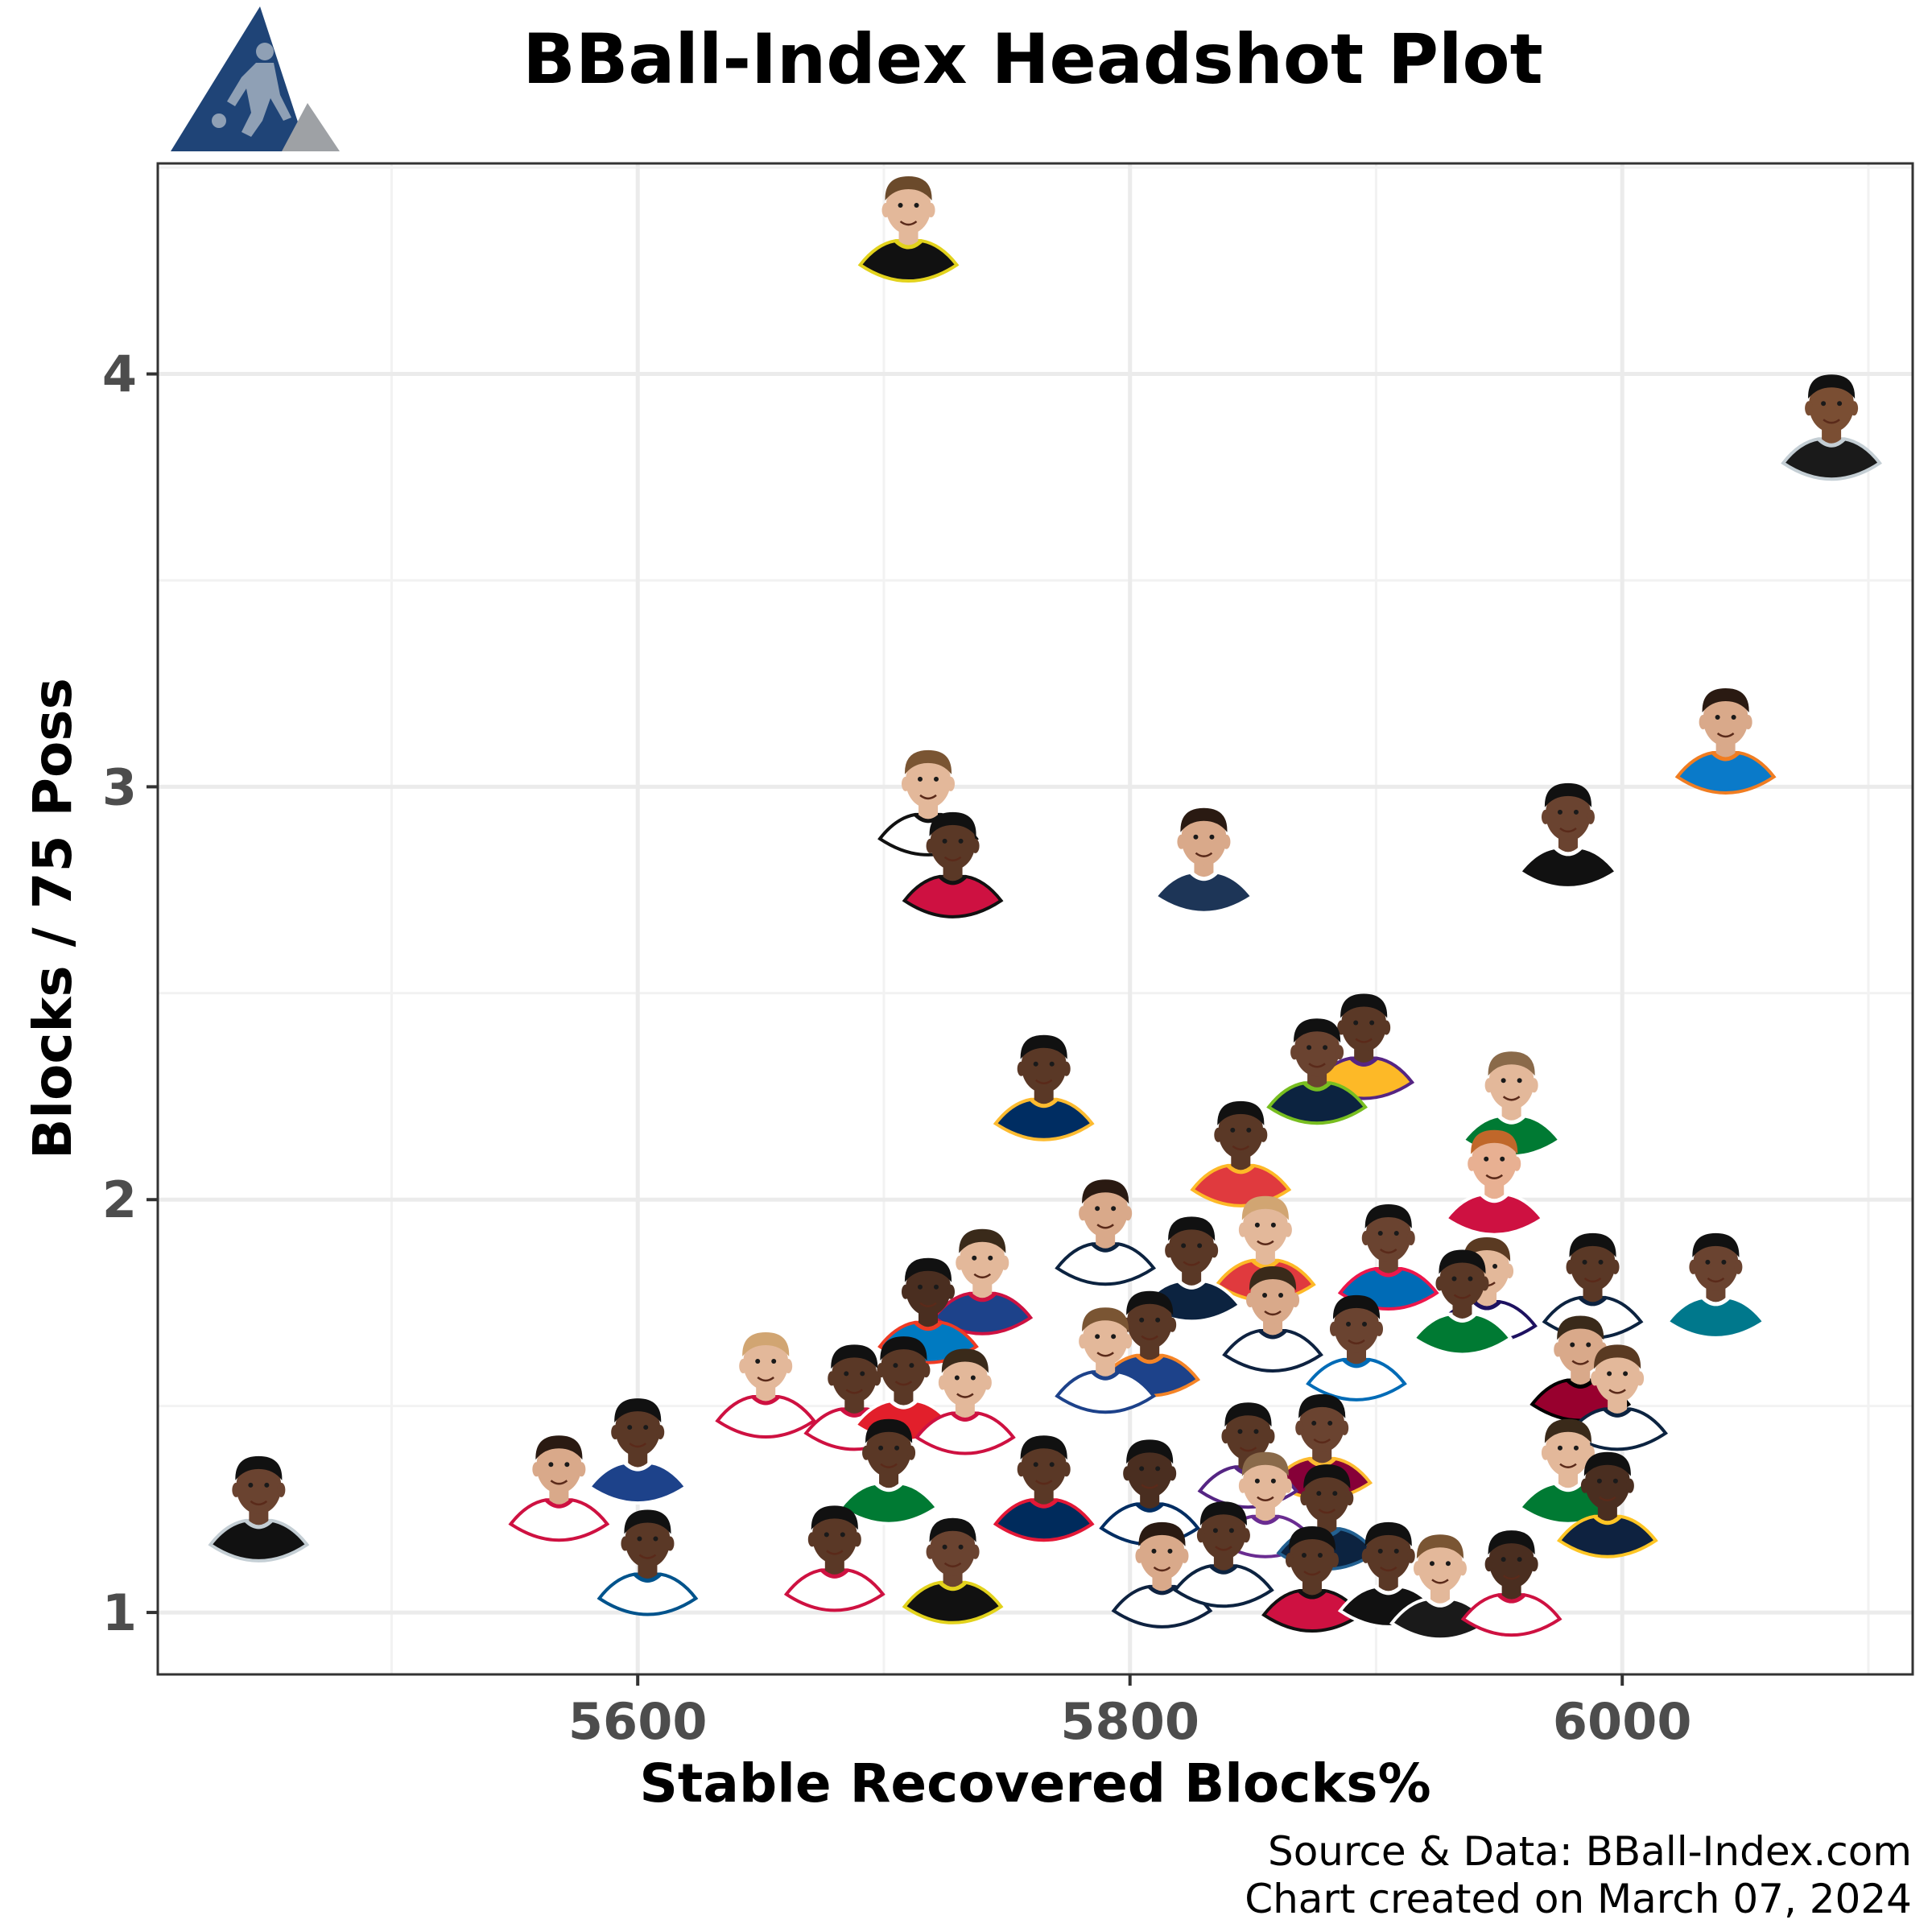 The image size is (1932, 1932). What do you see at coordinates (638, 1721) in the screenshot?
I see `x-tick-label: 5600` at bounding box center [638, 1721].